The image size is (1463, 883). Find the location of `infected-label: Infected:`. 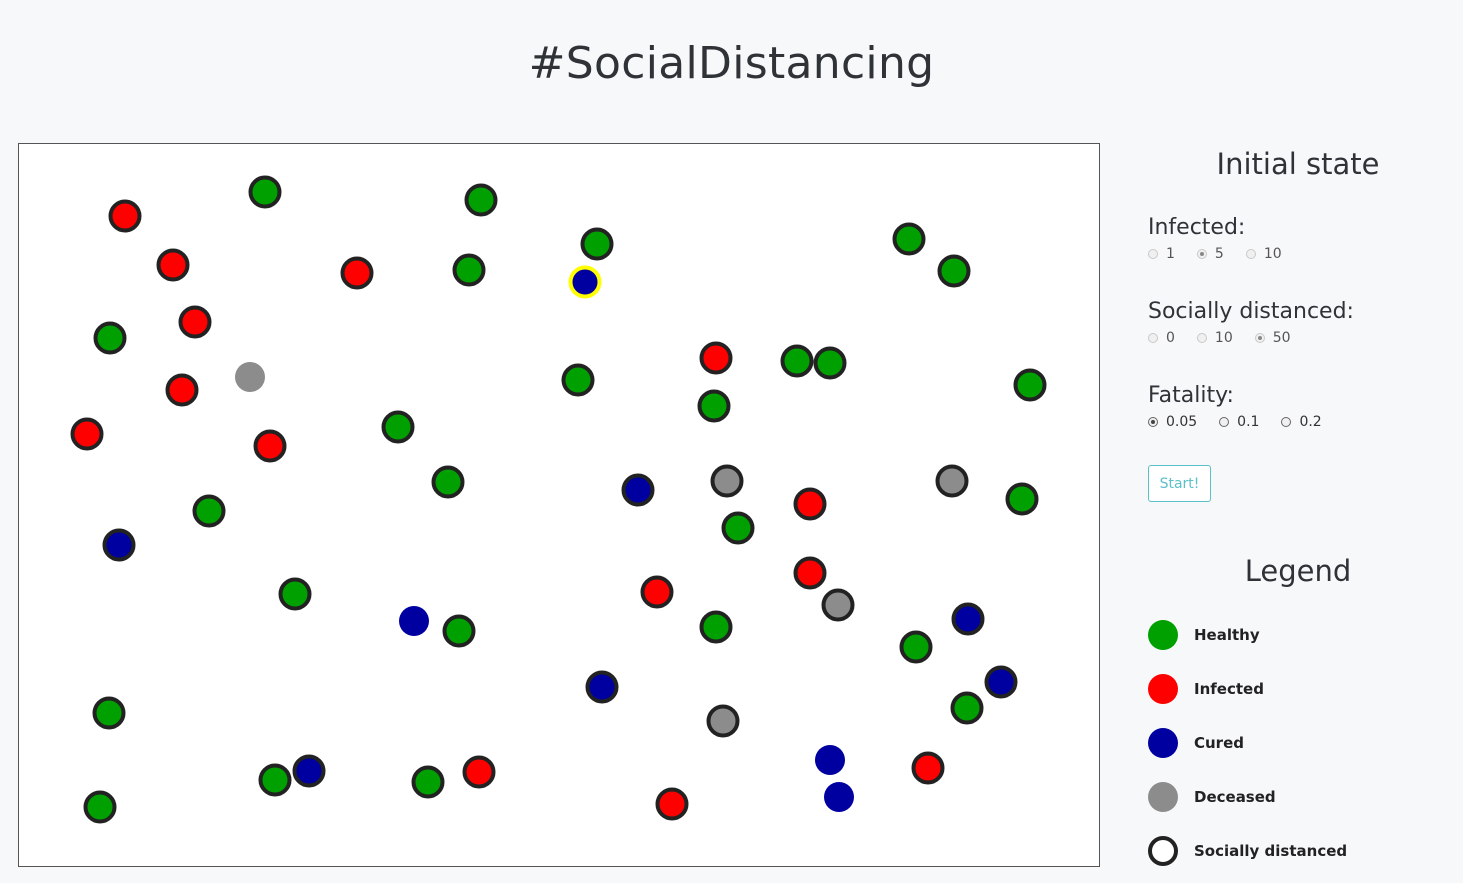

infected-label: Infected: is located at coordinates (1197, 227).